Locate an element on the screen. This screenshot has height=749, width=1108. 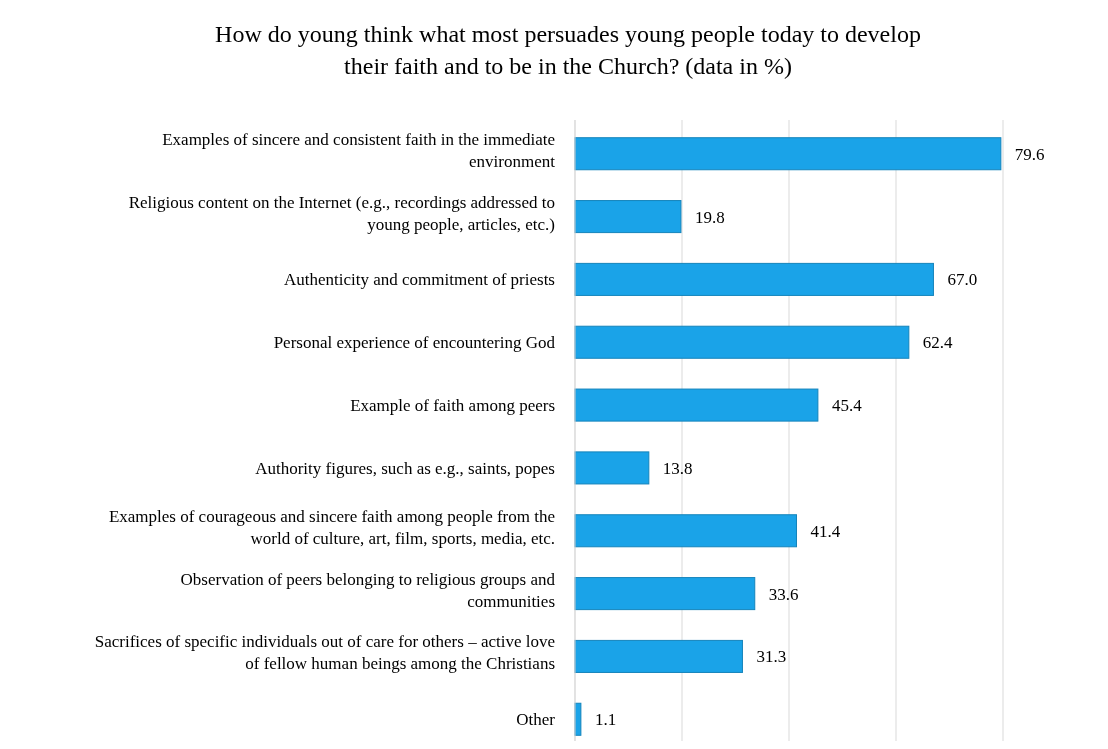
y-tick-label: Other is located at coordinates (536, 720).